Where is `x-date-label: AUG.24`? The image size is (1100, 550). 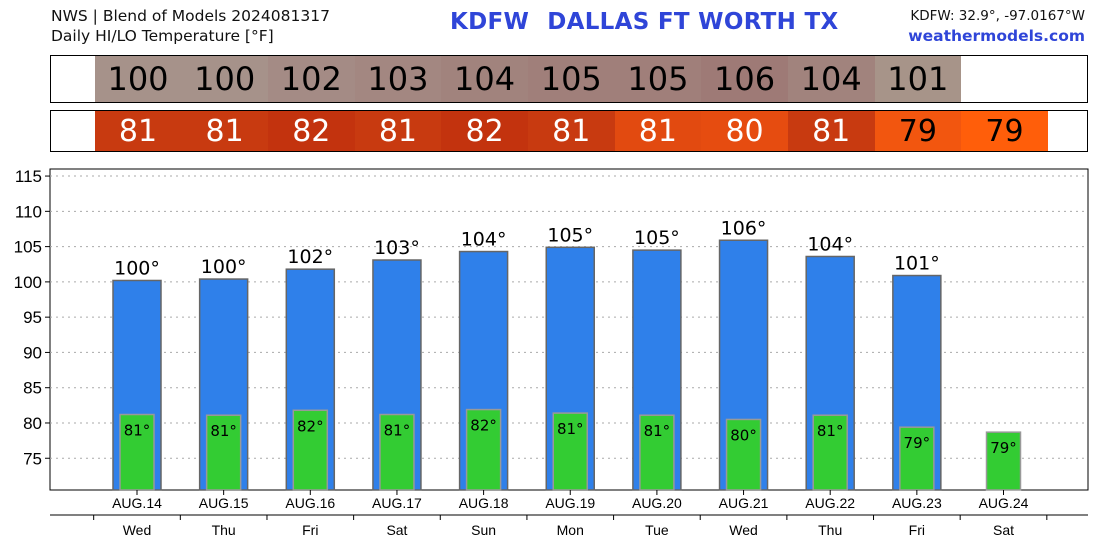
x-date-label: AUG.24 is located at coordinates (1004, 503).